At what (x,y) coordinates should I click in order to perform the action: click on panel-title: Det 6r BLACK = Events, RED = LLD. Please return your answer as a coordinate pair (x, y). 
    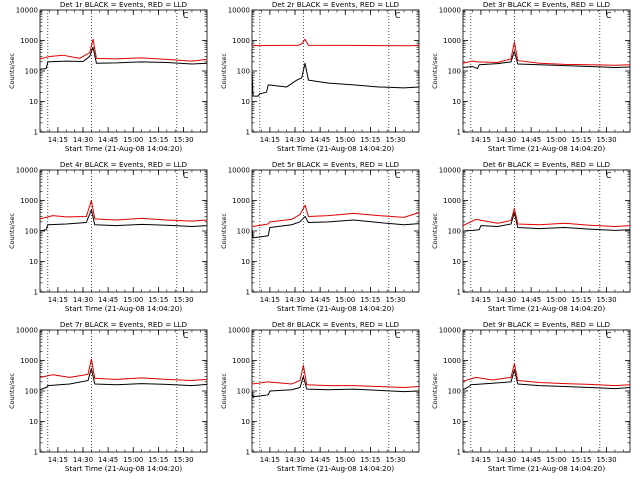
    Looking at the image, I should click on (547, 164).